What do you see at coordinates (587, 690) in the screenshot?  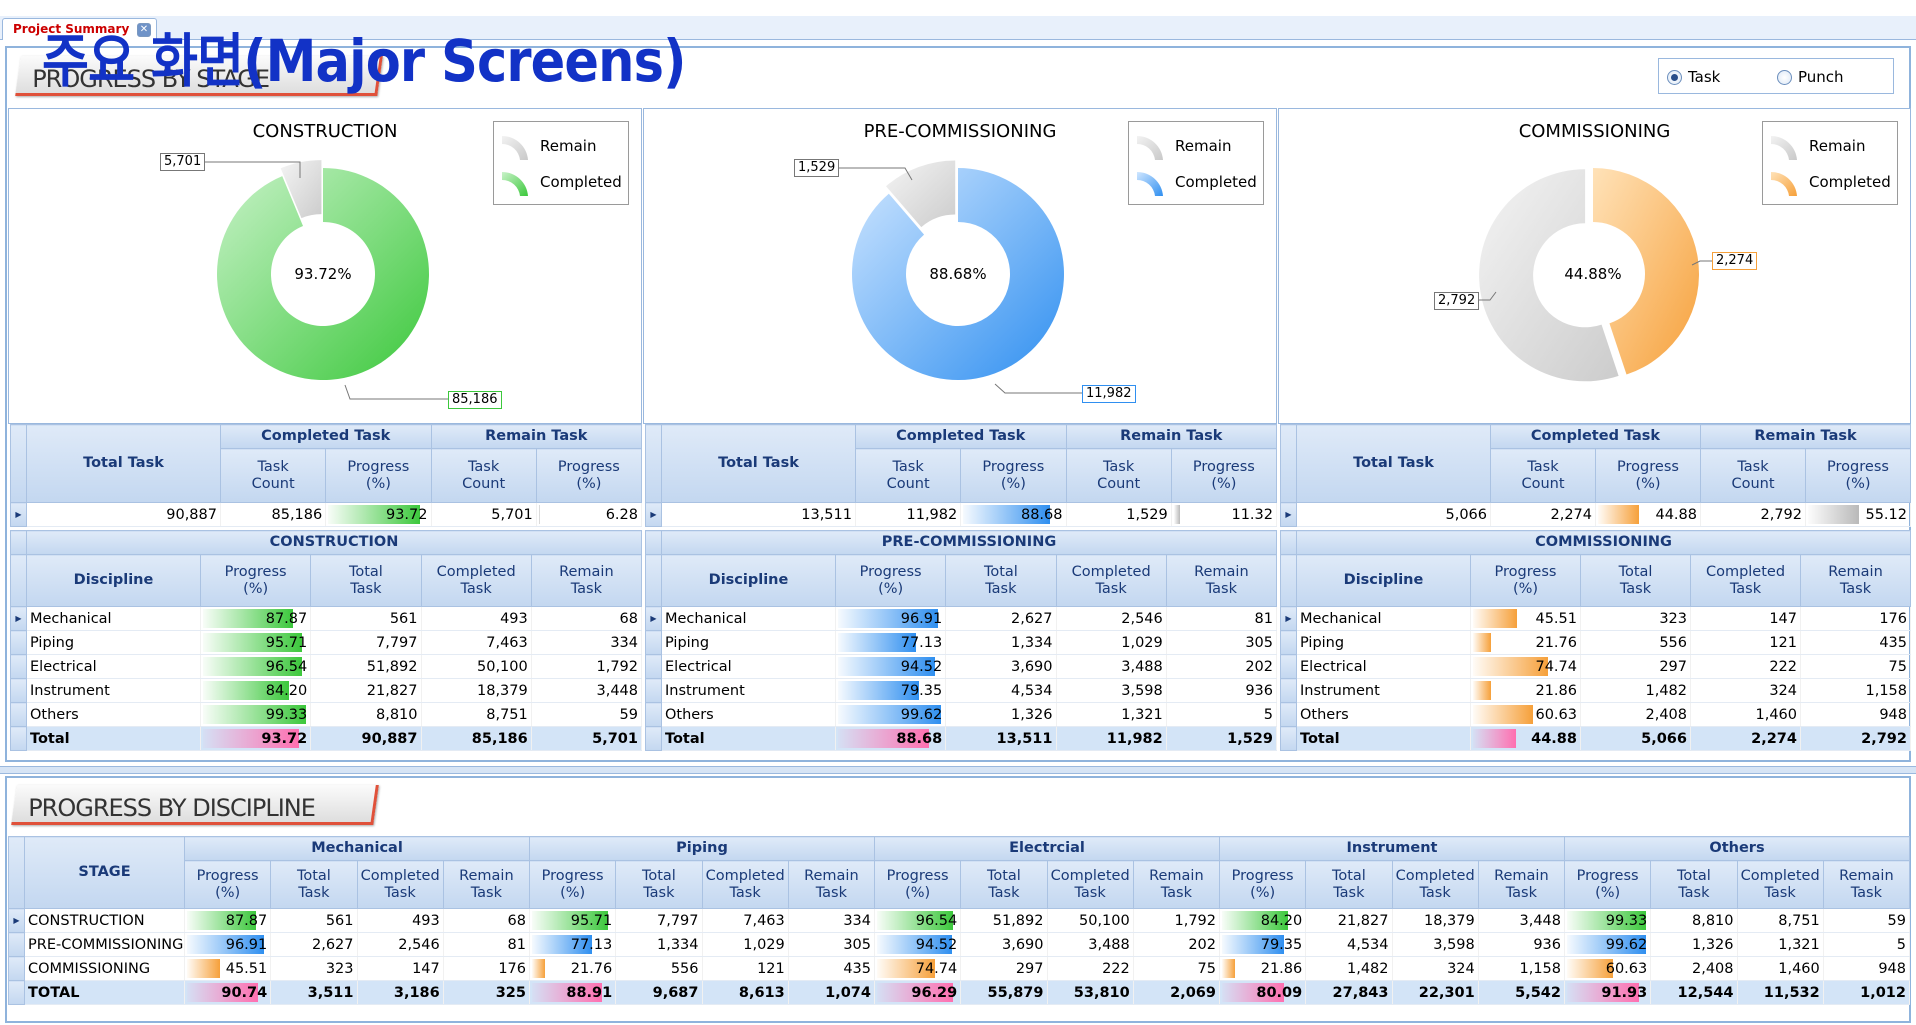 I see `cell-remain: 3,448` at bounding box center [587, 690].